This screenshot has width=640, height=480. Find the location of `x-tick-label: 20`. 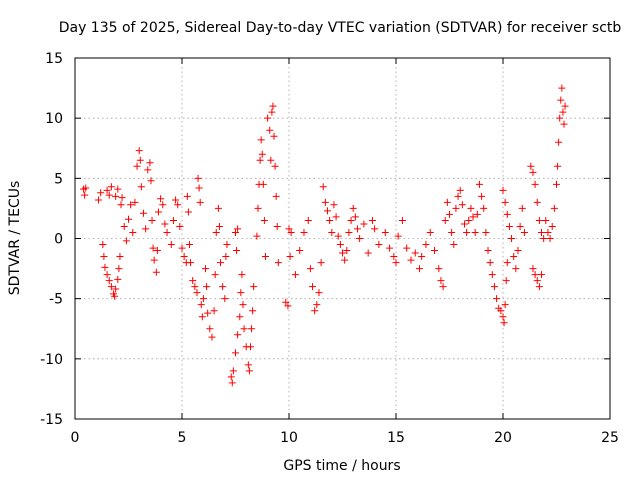

x-tick-label: 20 is located at coordinates (503, 438).